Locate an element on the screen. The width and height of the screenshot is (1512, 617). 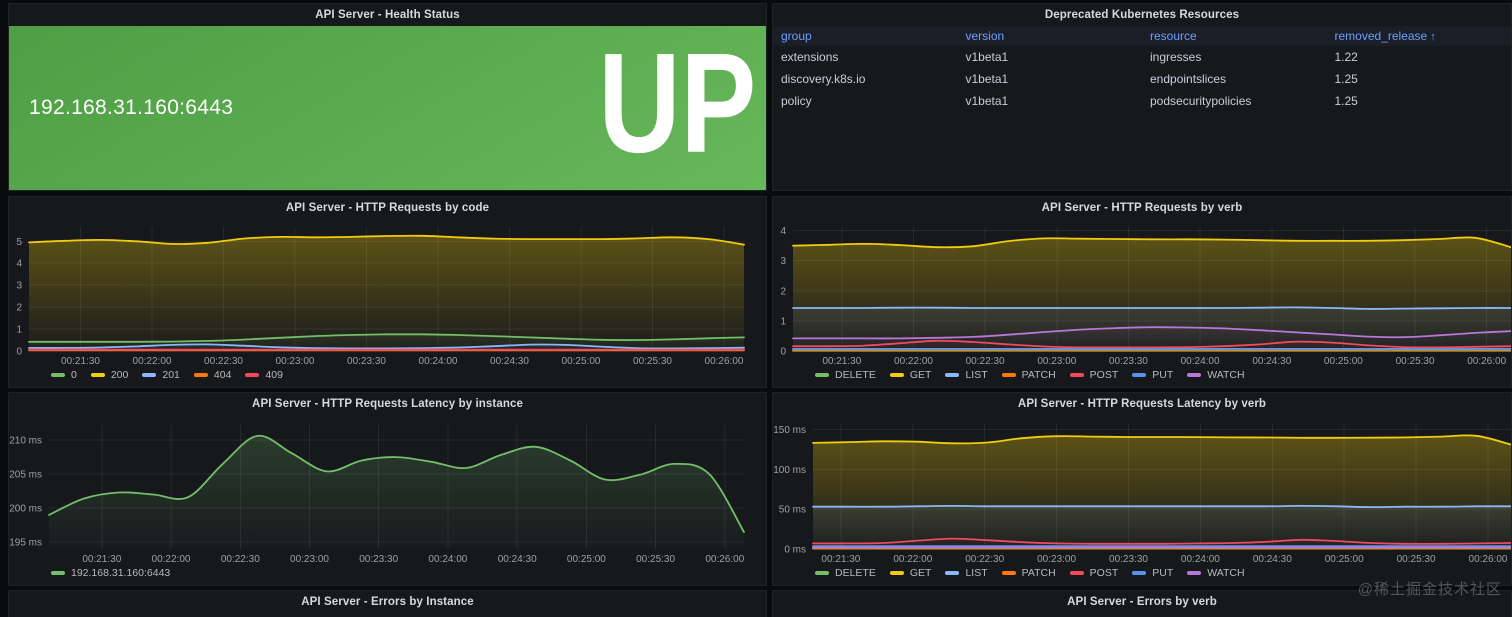
table-cell: discovery.k8s.io is located at coordinates (823, 79).